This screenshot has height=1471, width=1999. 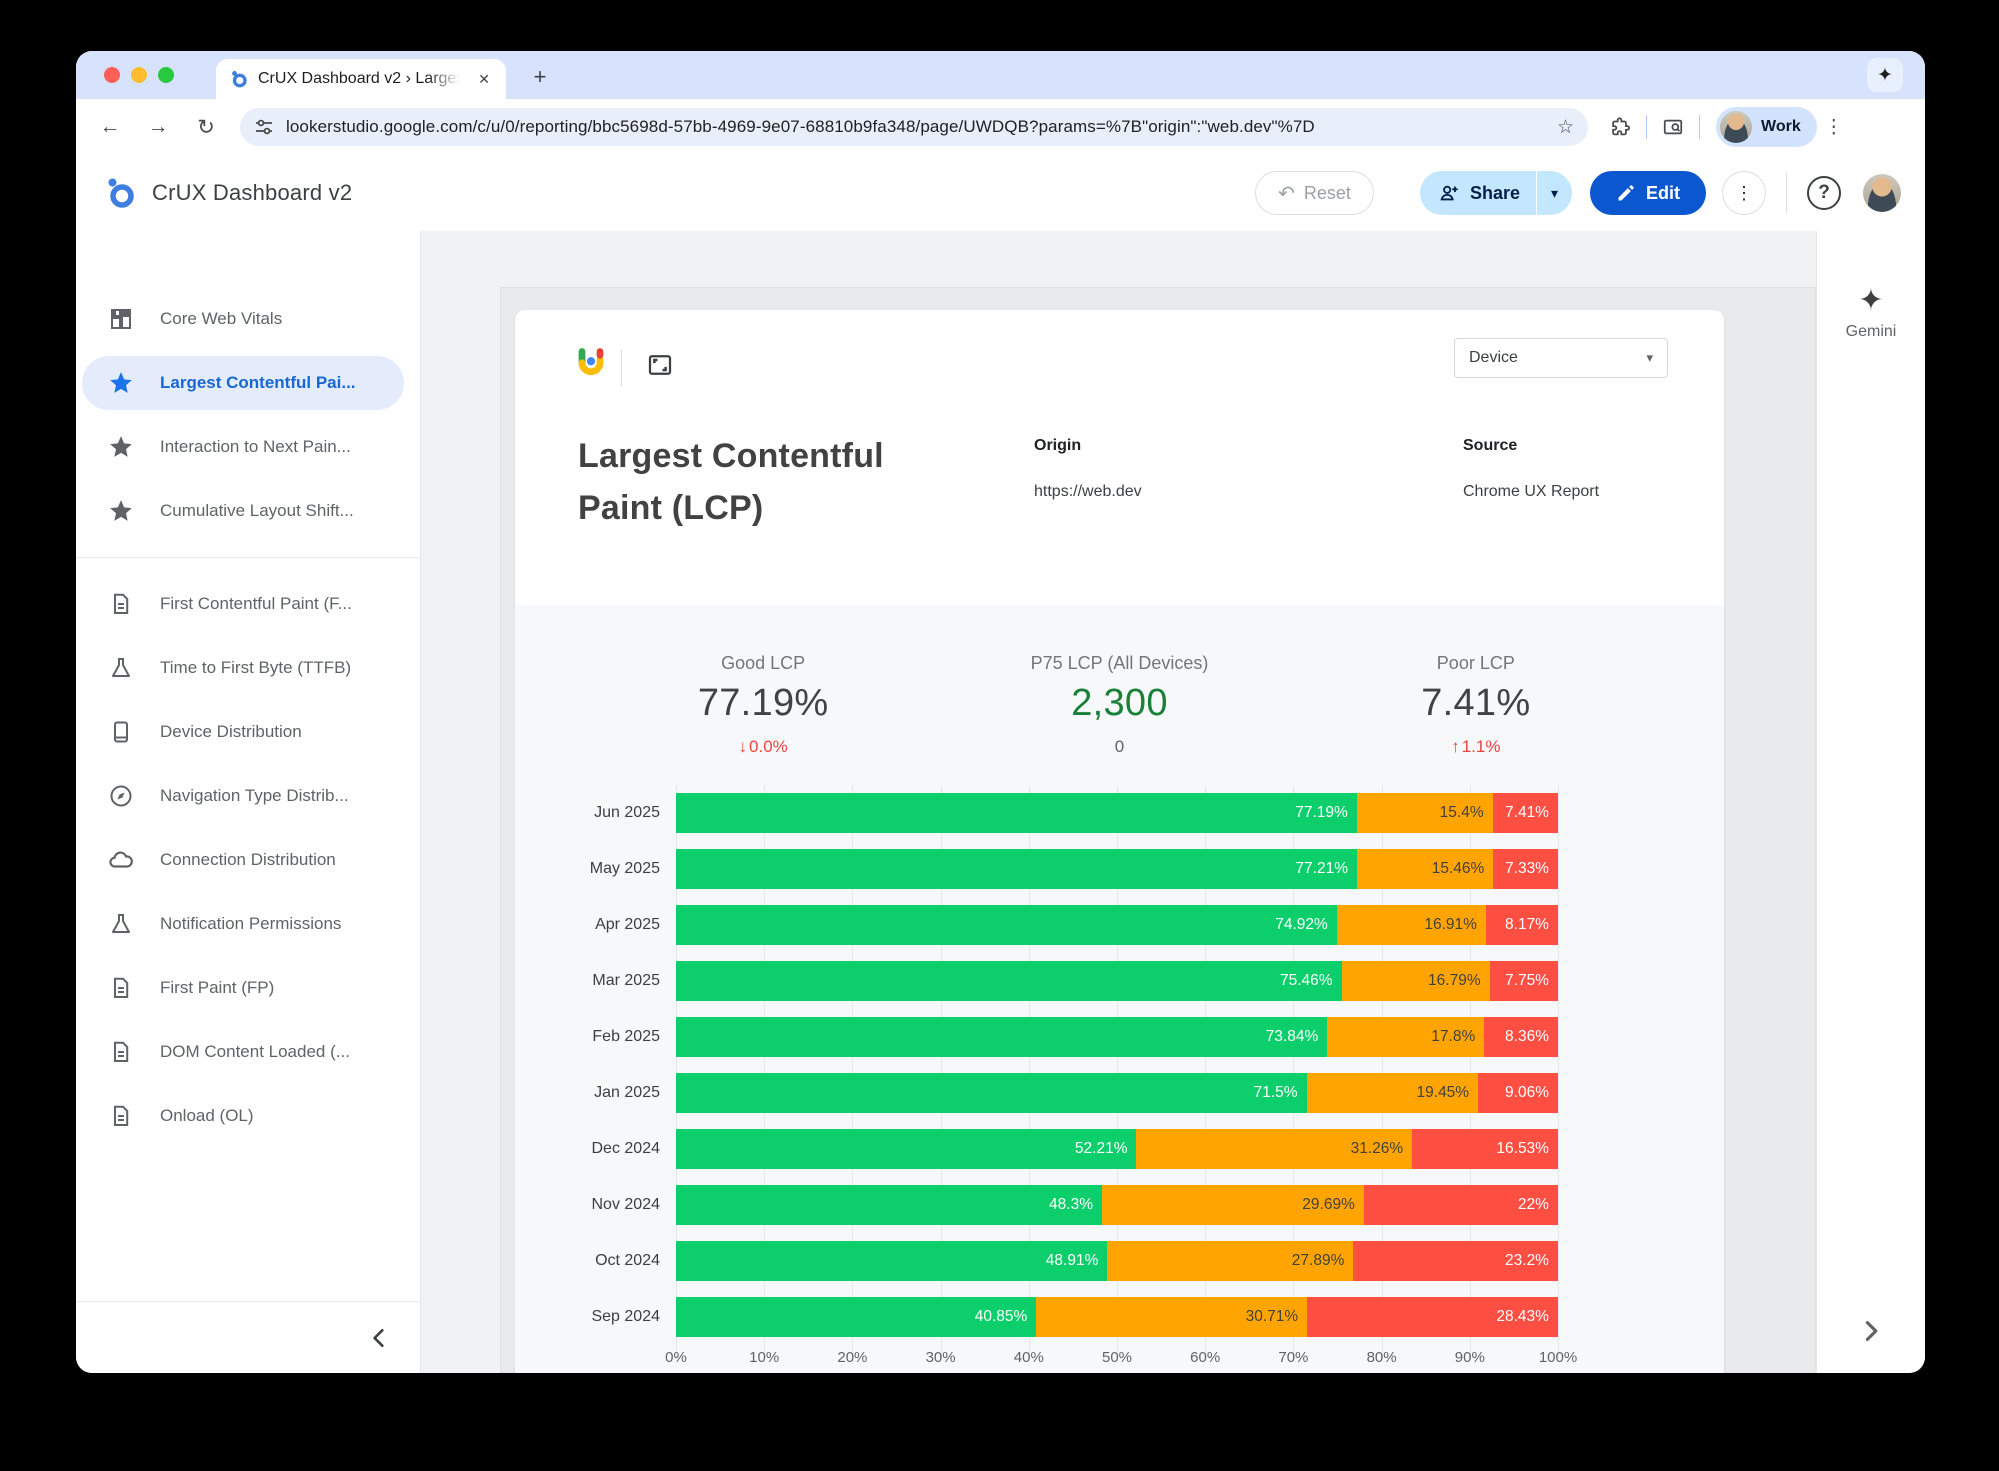 I want to click on reset-button: ↶ Reset, so click(x=1314, y=193).